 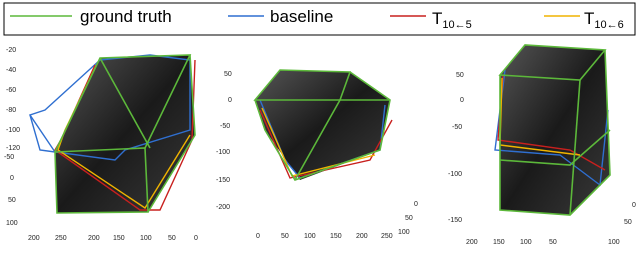 I want to click on y-tick-label: -40, so click(x=11, y=70).